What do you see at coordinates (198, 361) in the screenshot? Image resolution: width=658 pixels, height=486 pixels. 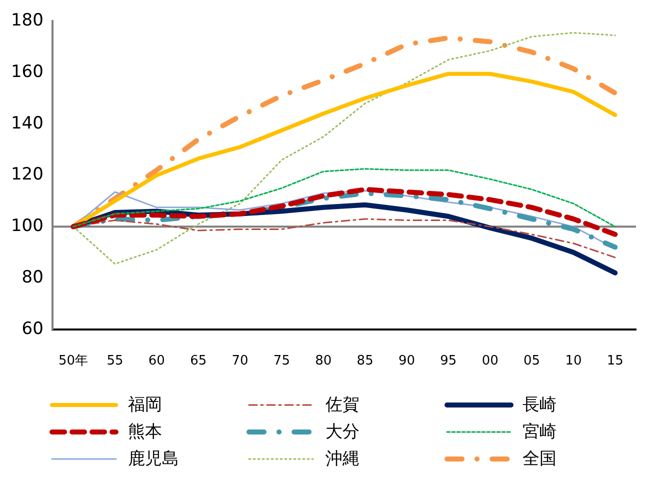 I see `x-tick-label: 65` at bounding box center [198, 361].